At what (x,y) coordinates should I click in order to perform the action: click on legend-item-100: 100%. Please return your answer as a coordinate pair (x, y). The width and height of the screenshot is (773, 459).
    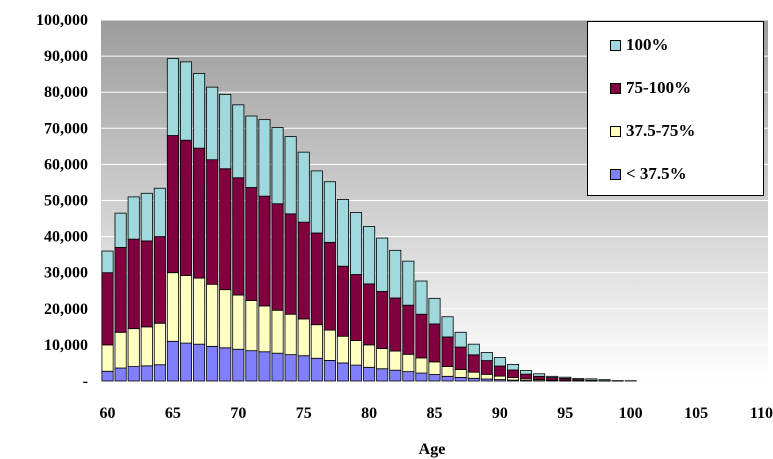
    Looking at the image, I should click on (639, 45).